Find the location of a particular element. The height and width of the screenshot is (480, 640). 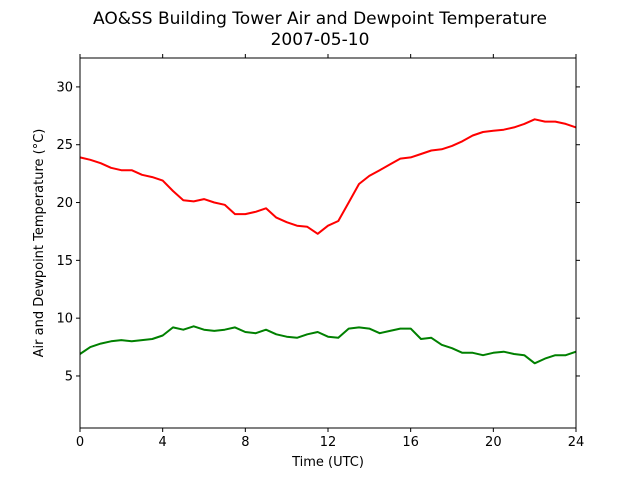

y-tick-label: 20 is located at coordinates (64, 203).